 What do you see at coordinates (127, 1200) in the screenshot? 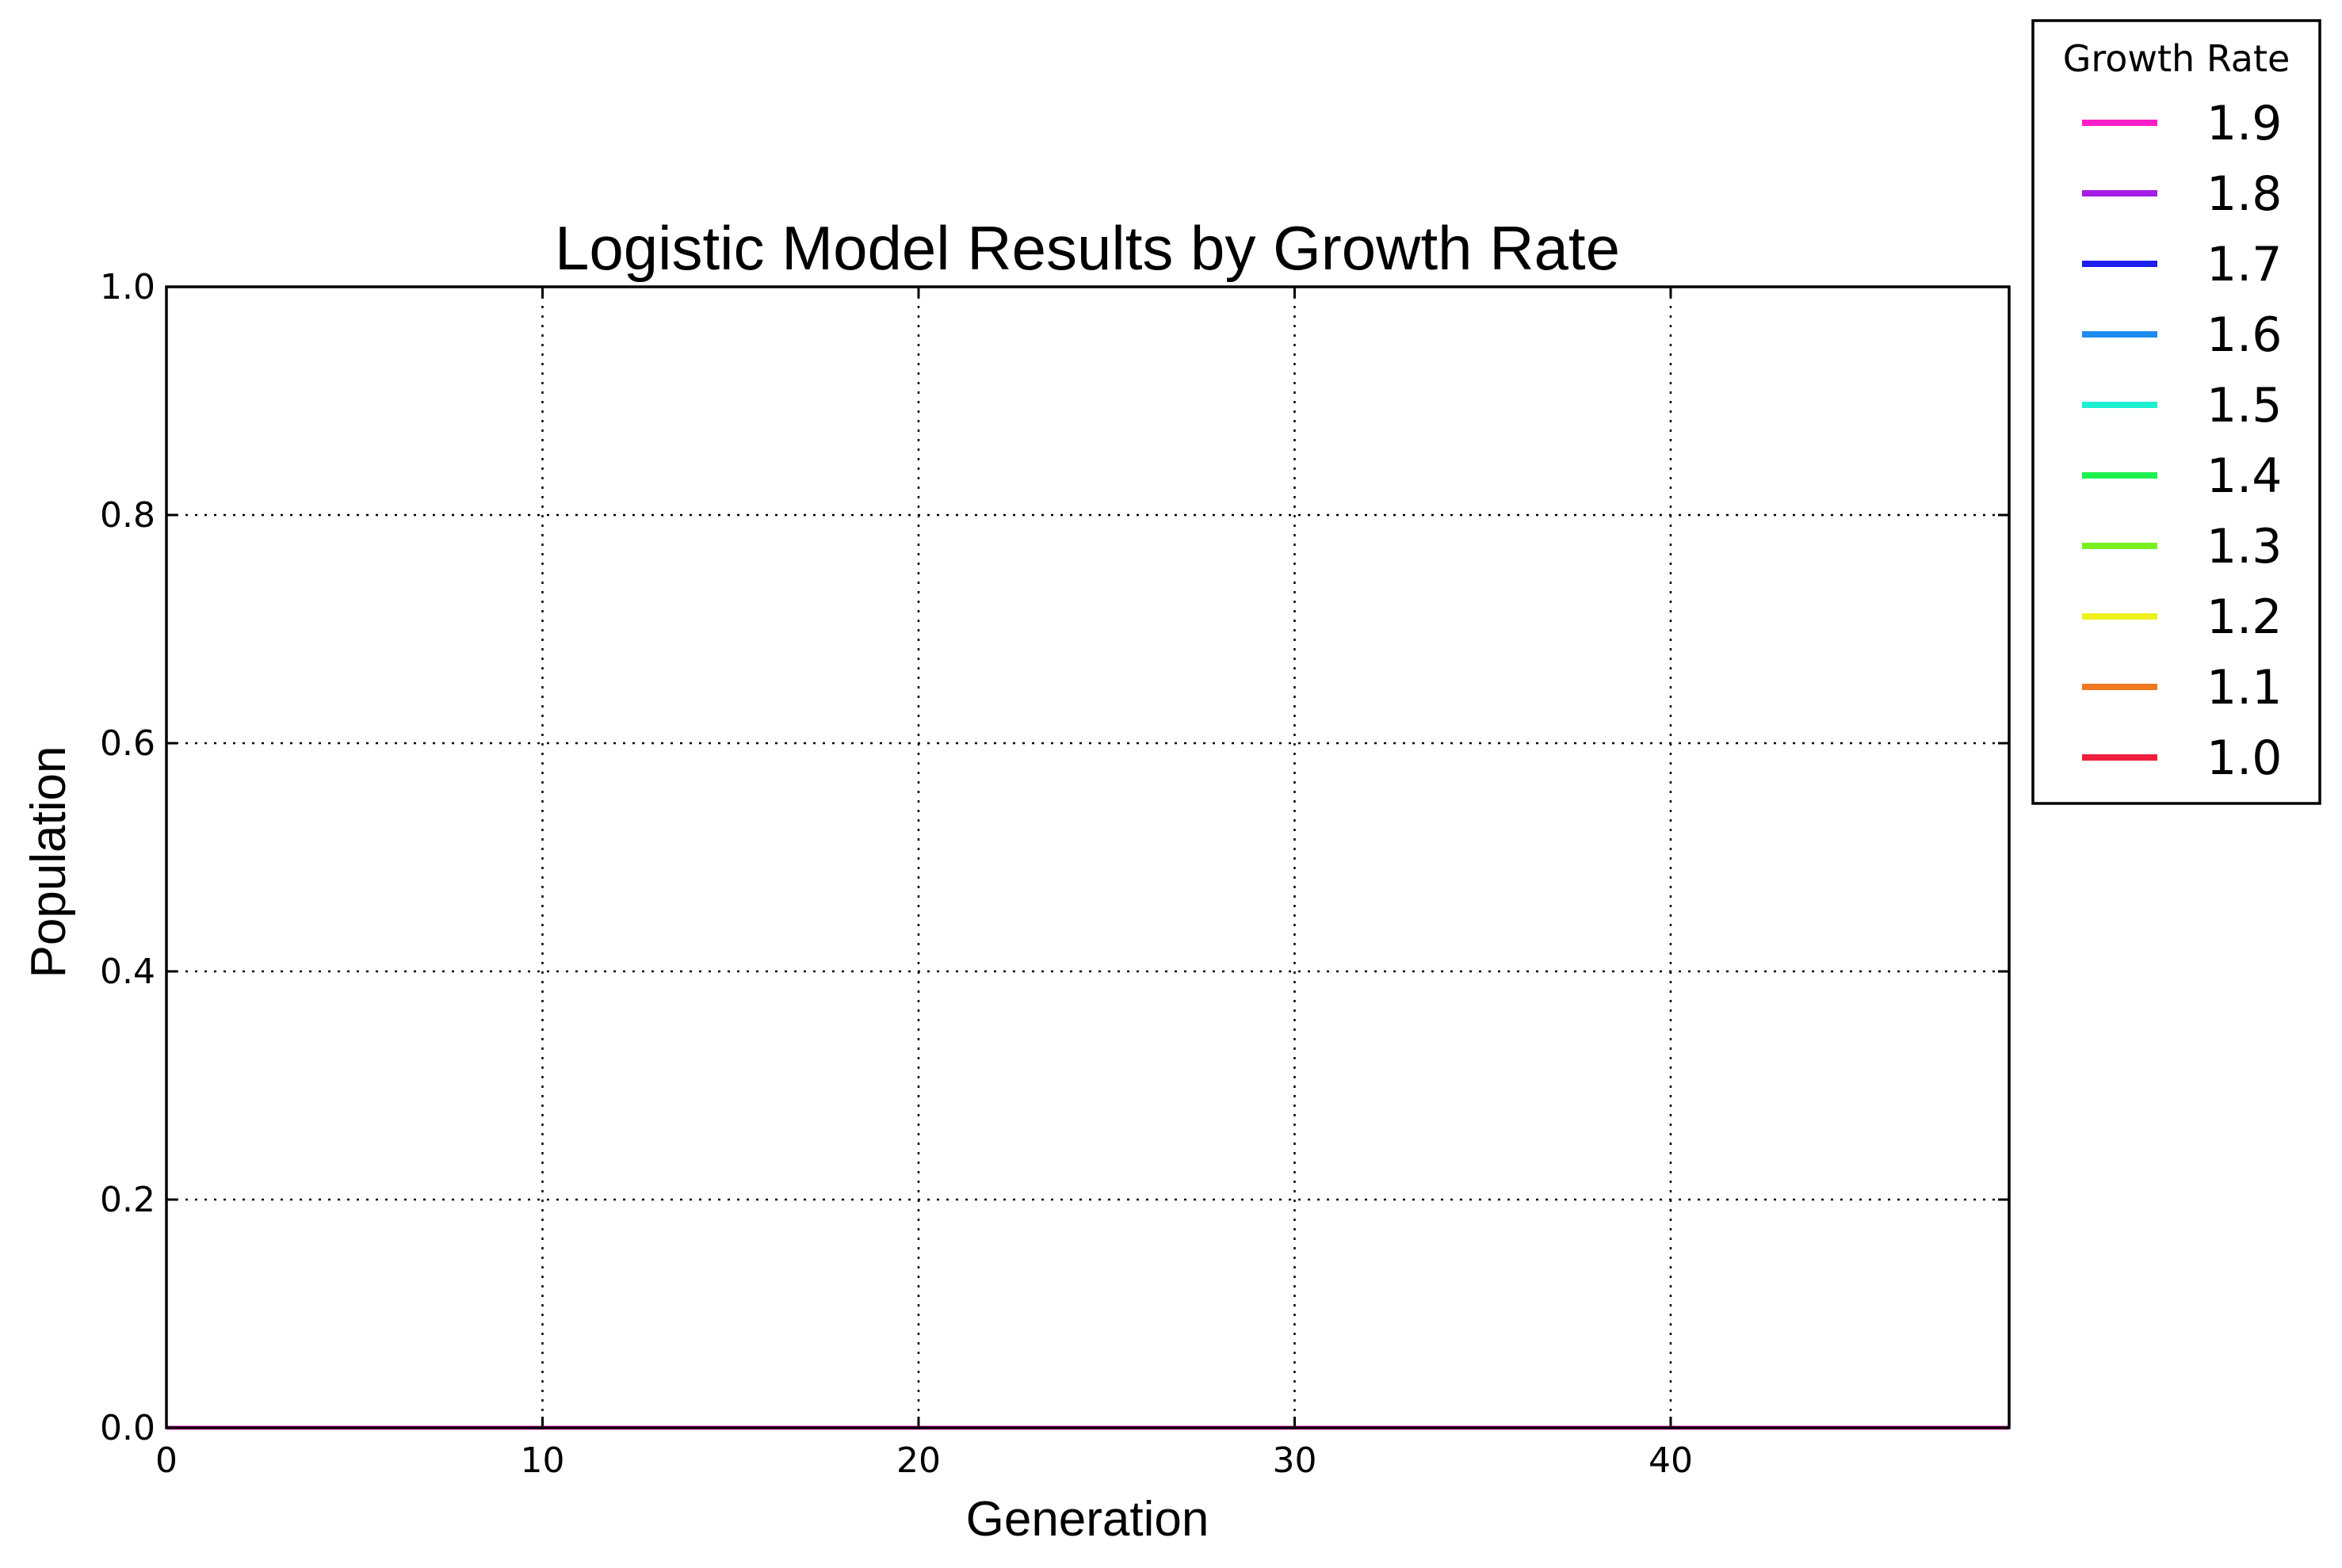
I see `y-tick-label: 0.2` at bounding box center [127, 1200].